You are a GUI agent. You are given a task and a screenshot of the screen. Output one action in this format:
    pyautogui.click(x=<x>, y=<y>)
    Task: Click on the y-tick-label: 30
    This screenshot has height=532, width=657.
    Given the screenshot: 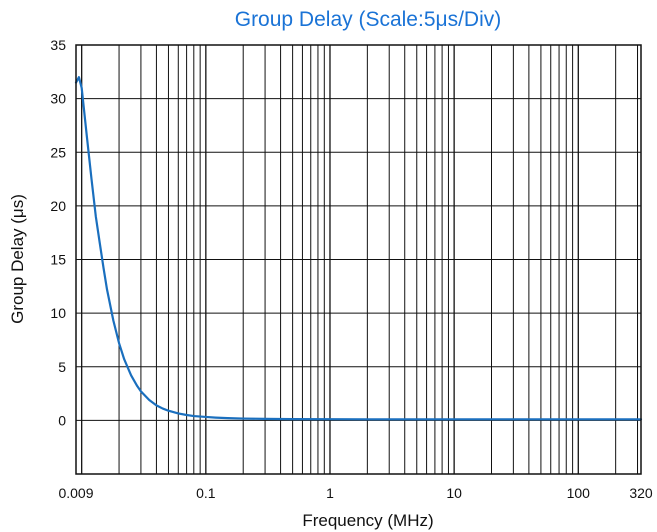 What is the action you would take?
    pyautogui.click(x=58, y=99)
    